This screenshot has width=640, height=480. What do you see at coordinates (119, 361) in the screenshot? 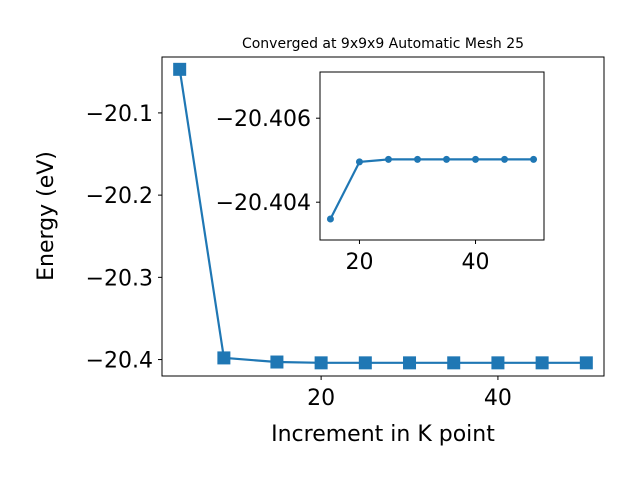
I see `main-y-tick-label: −20.4` at bounding box center [119, 361].